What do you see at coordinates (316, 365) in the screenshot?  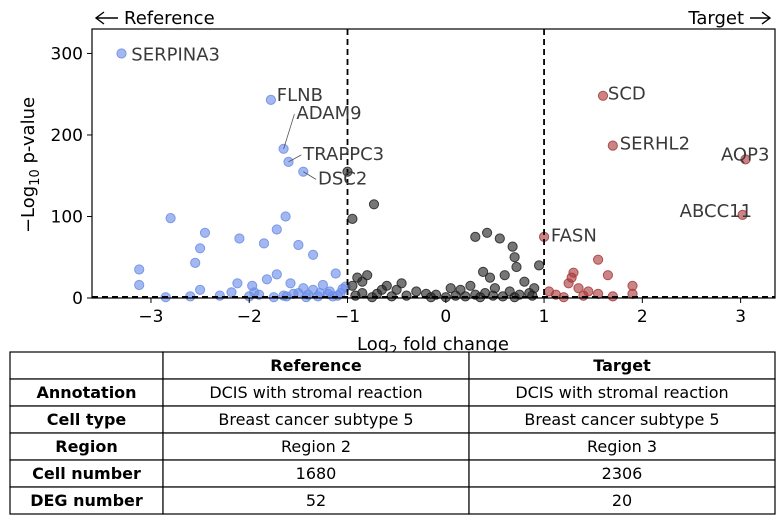 I see `table-header-1: Reference` at bounding box center [316, 365].